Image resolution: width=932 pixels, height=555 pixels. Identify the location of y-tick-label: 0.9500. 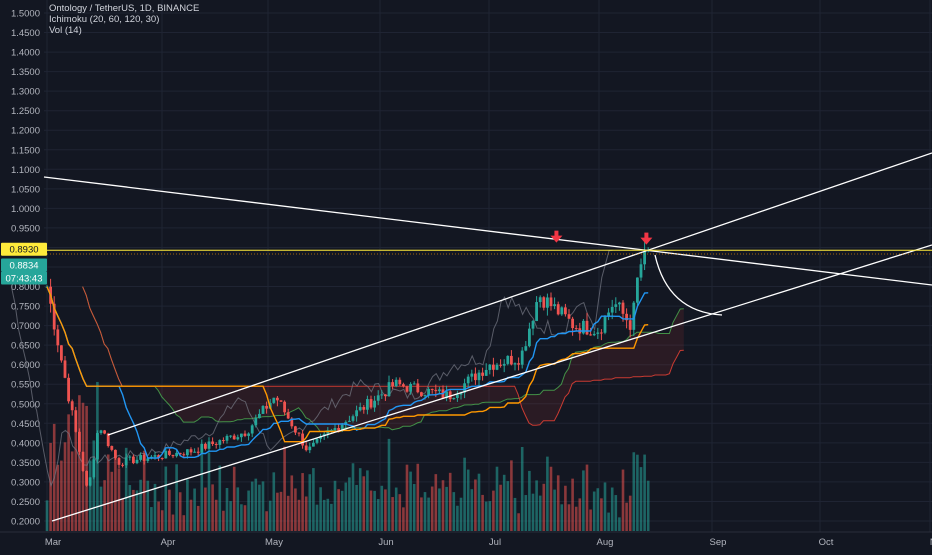
(25, 228).